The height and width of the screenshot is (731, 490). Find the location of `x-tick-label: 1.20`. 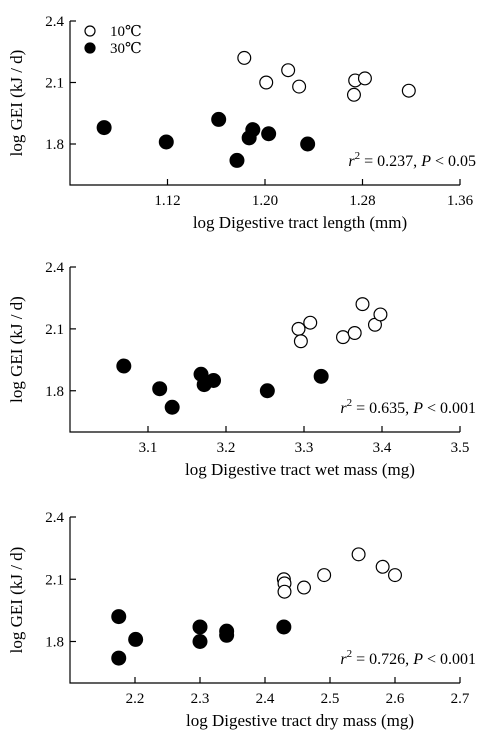

x-tick-label: 1.20 is located at coordinates (265, 201).